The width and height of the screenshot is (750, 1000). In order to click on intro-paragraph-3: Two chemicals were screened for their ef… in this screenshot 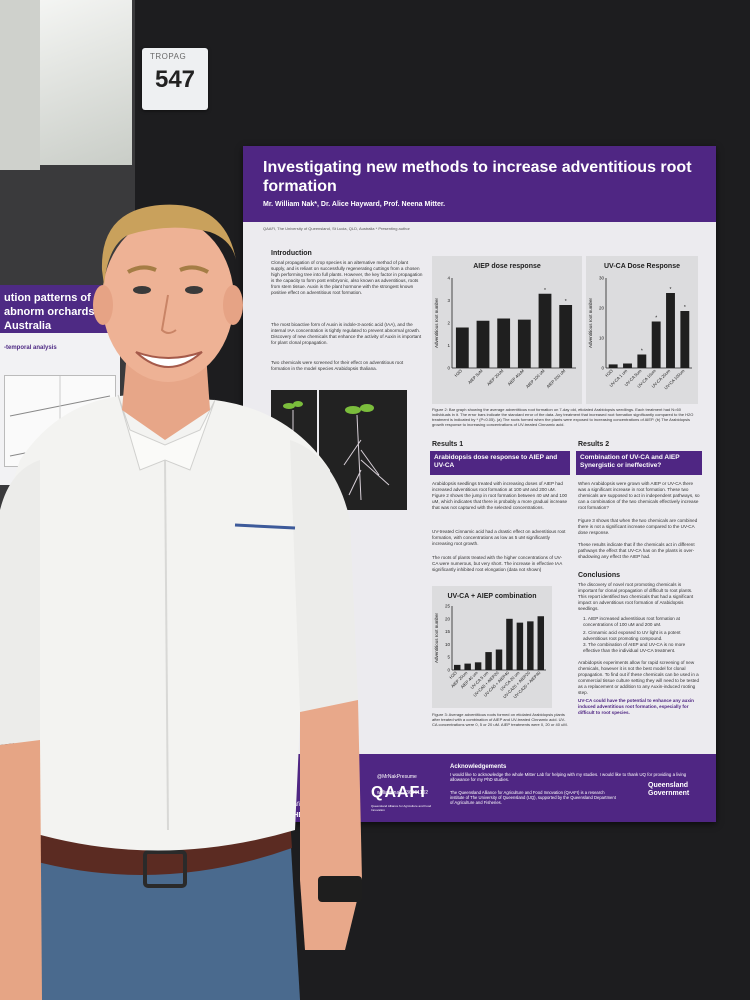, I will do `click(337, 365)`.